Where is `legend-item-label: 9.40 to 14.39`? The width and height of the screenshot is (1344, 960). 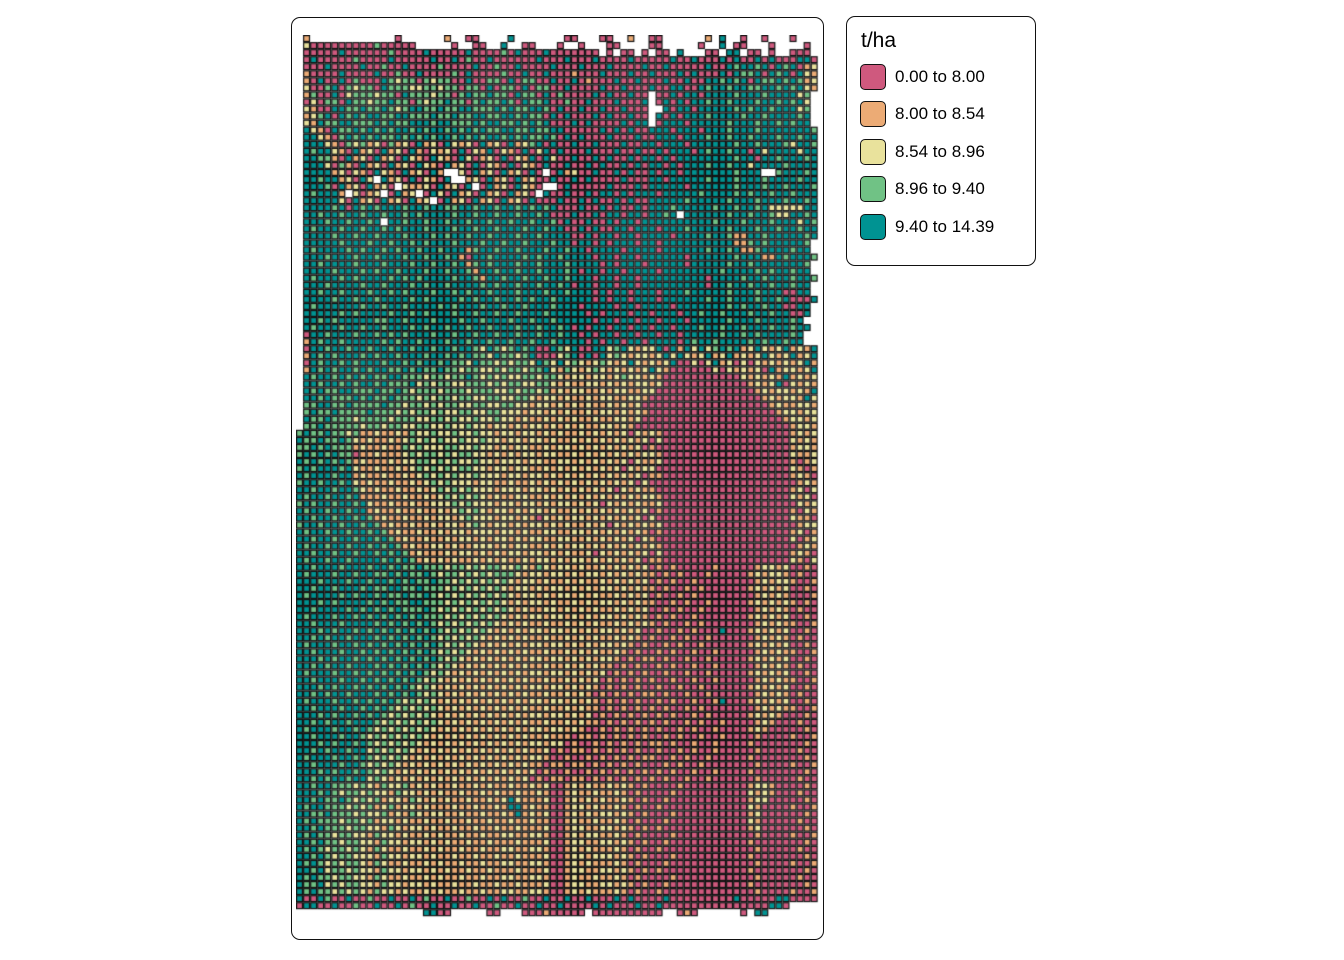
legend-item-label: 9.40 to 14.39 is located at coordinates (945, 226).